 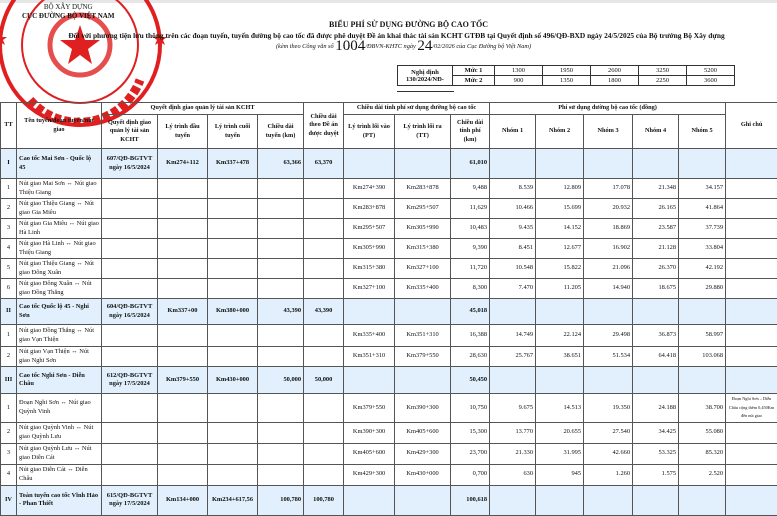 I want to click on row-number: 2, so click(x=9, y=357).